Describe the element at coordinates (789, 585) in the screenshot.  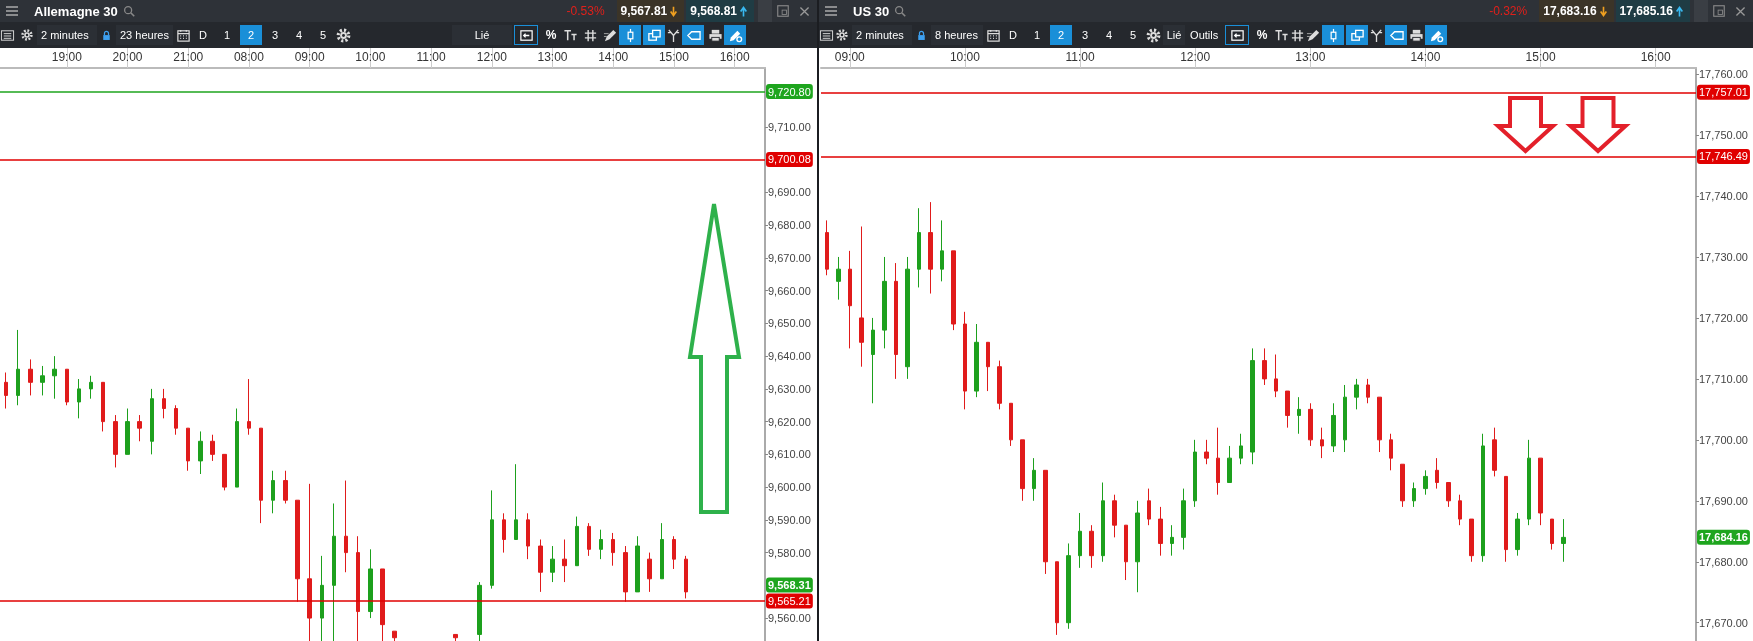
I see `text: 9,568.31` at that location.